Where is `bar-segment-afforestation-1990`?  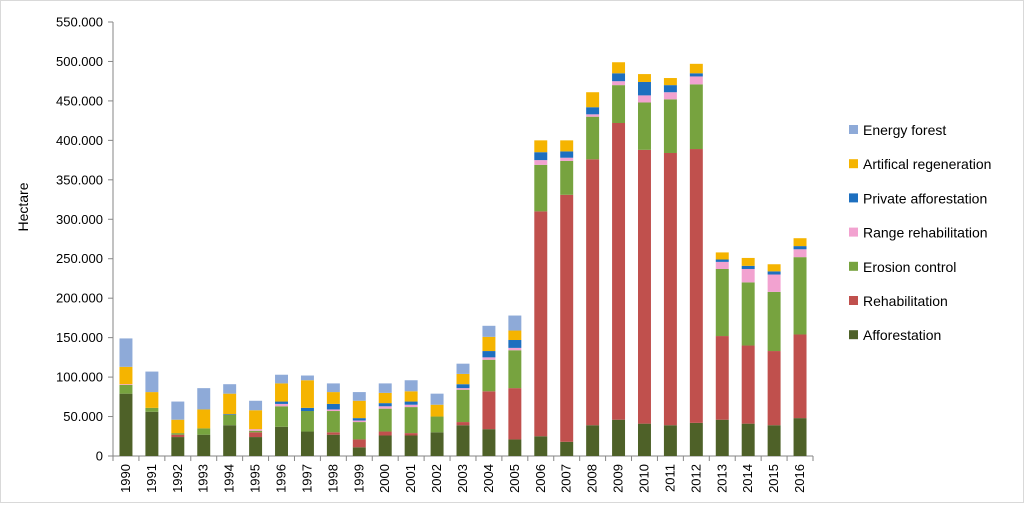 bar-segment-afforestation-1990 is located at coordinates (126, 424).